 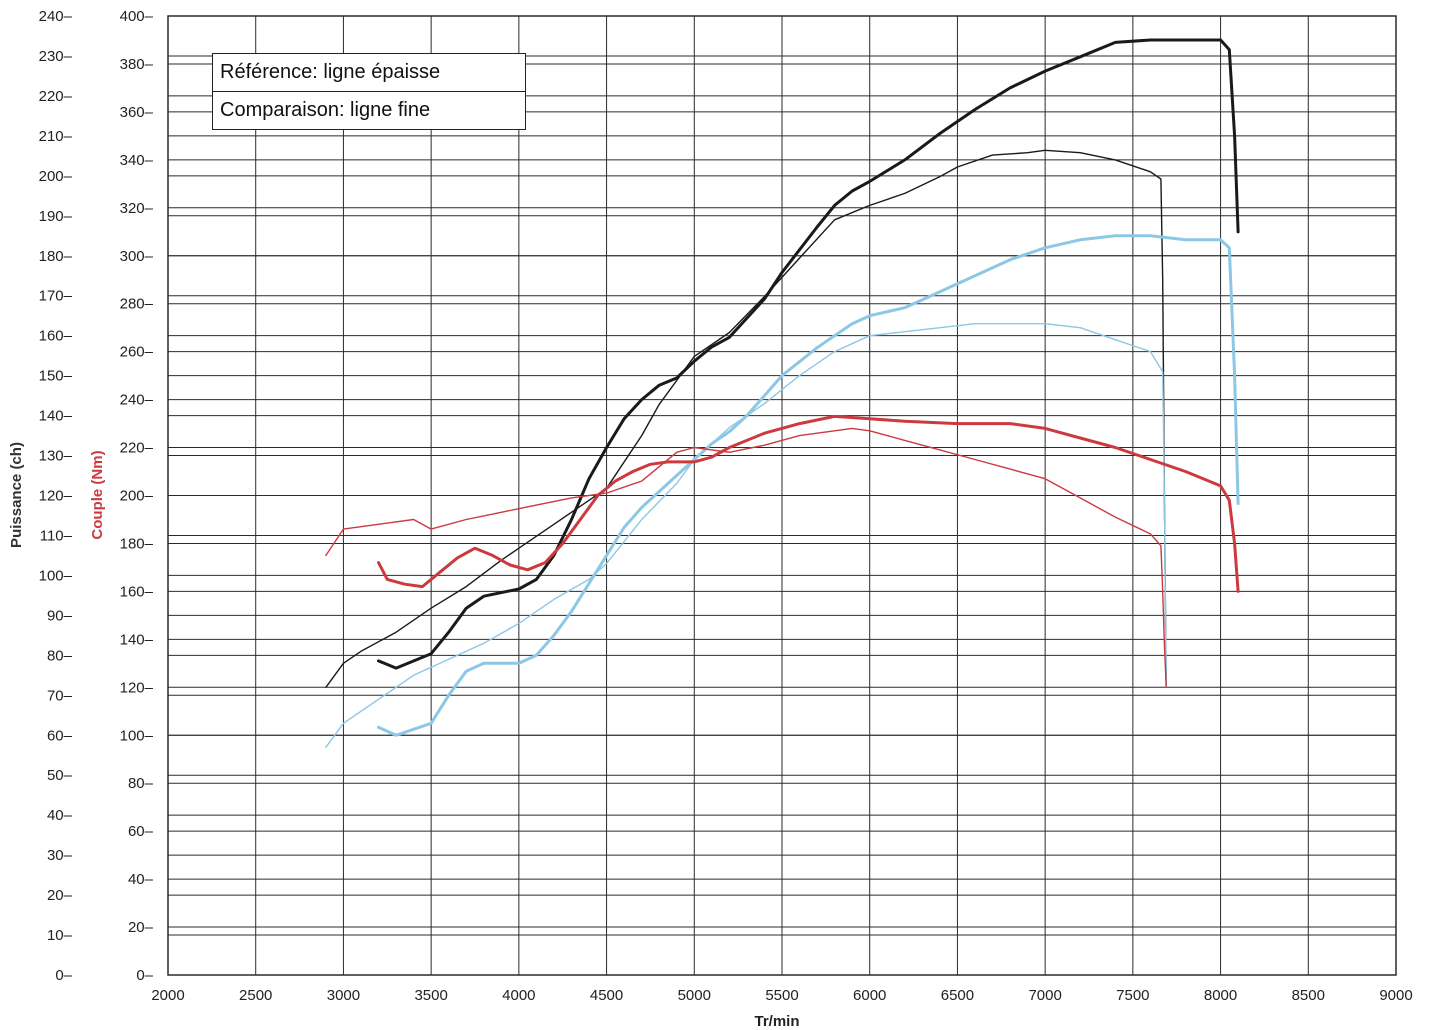 I want to click on power-tick-label-7: 70–, so click(x=60, y=695).